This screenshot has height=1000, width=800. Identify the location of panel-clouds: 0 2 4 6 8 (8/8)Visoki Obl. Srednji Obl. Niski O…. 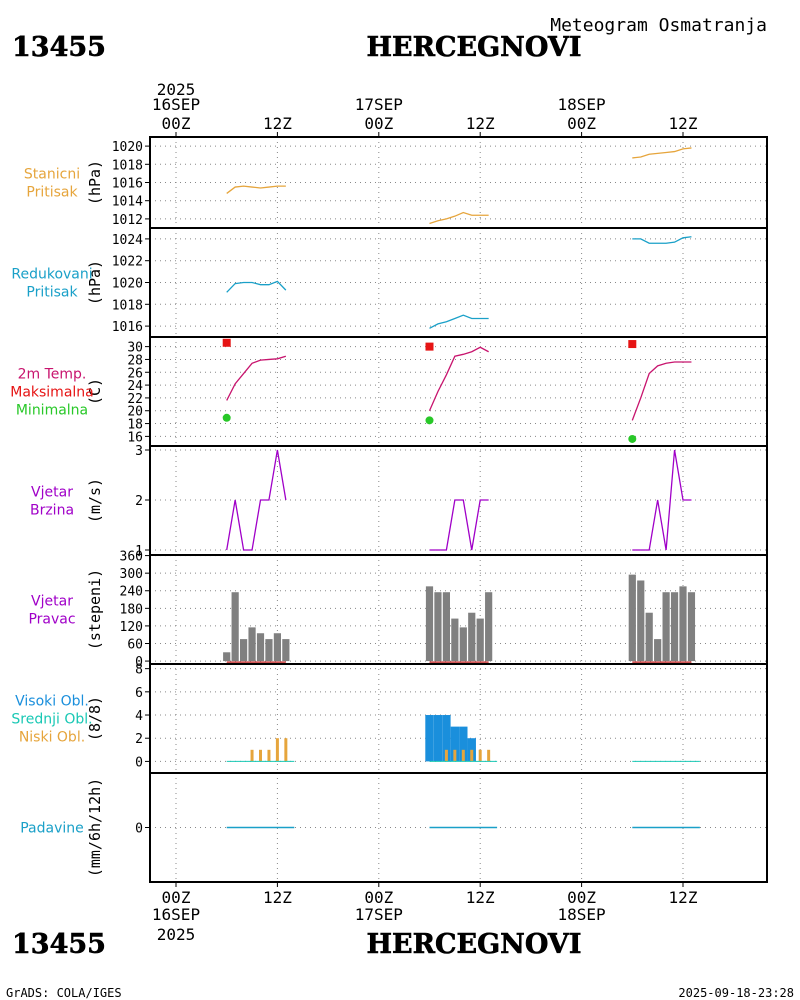
(389, 718).